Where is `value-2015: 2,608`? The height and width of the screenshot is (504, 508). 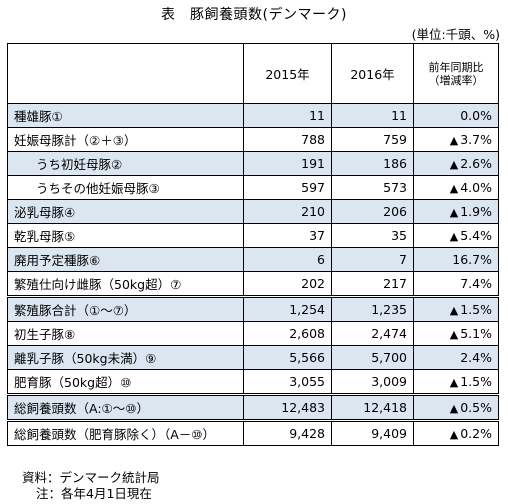 value-2015: 2,608 is located at coordinates (287, 333).